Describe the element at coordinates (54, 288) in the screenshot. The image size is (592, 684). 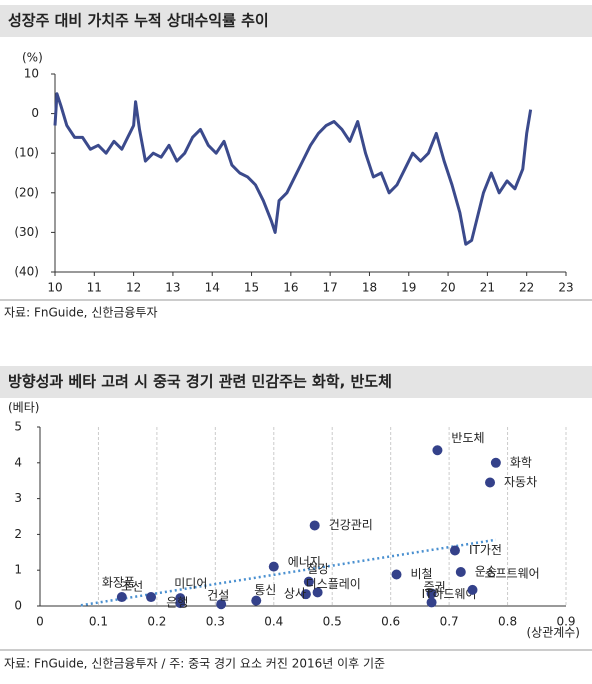
I see `x-tick-label: 10` at that location.